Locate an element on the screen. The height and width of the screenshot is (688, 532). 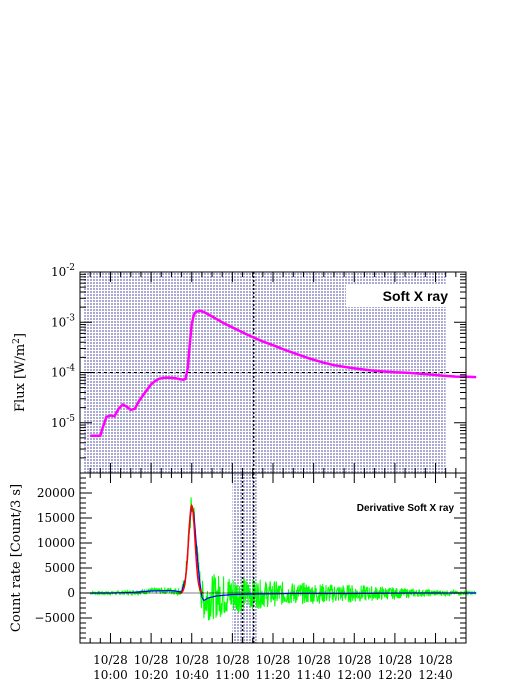
soft-xray-legend: Soft X ray is located at coordinates (401, 296).